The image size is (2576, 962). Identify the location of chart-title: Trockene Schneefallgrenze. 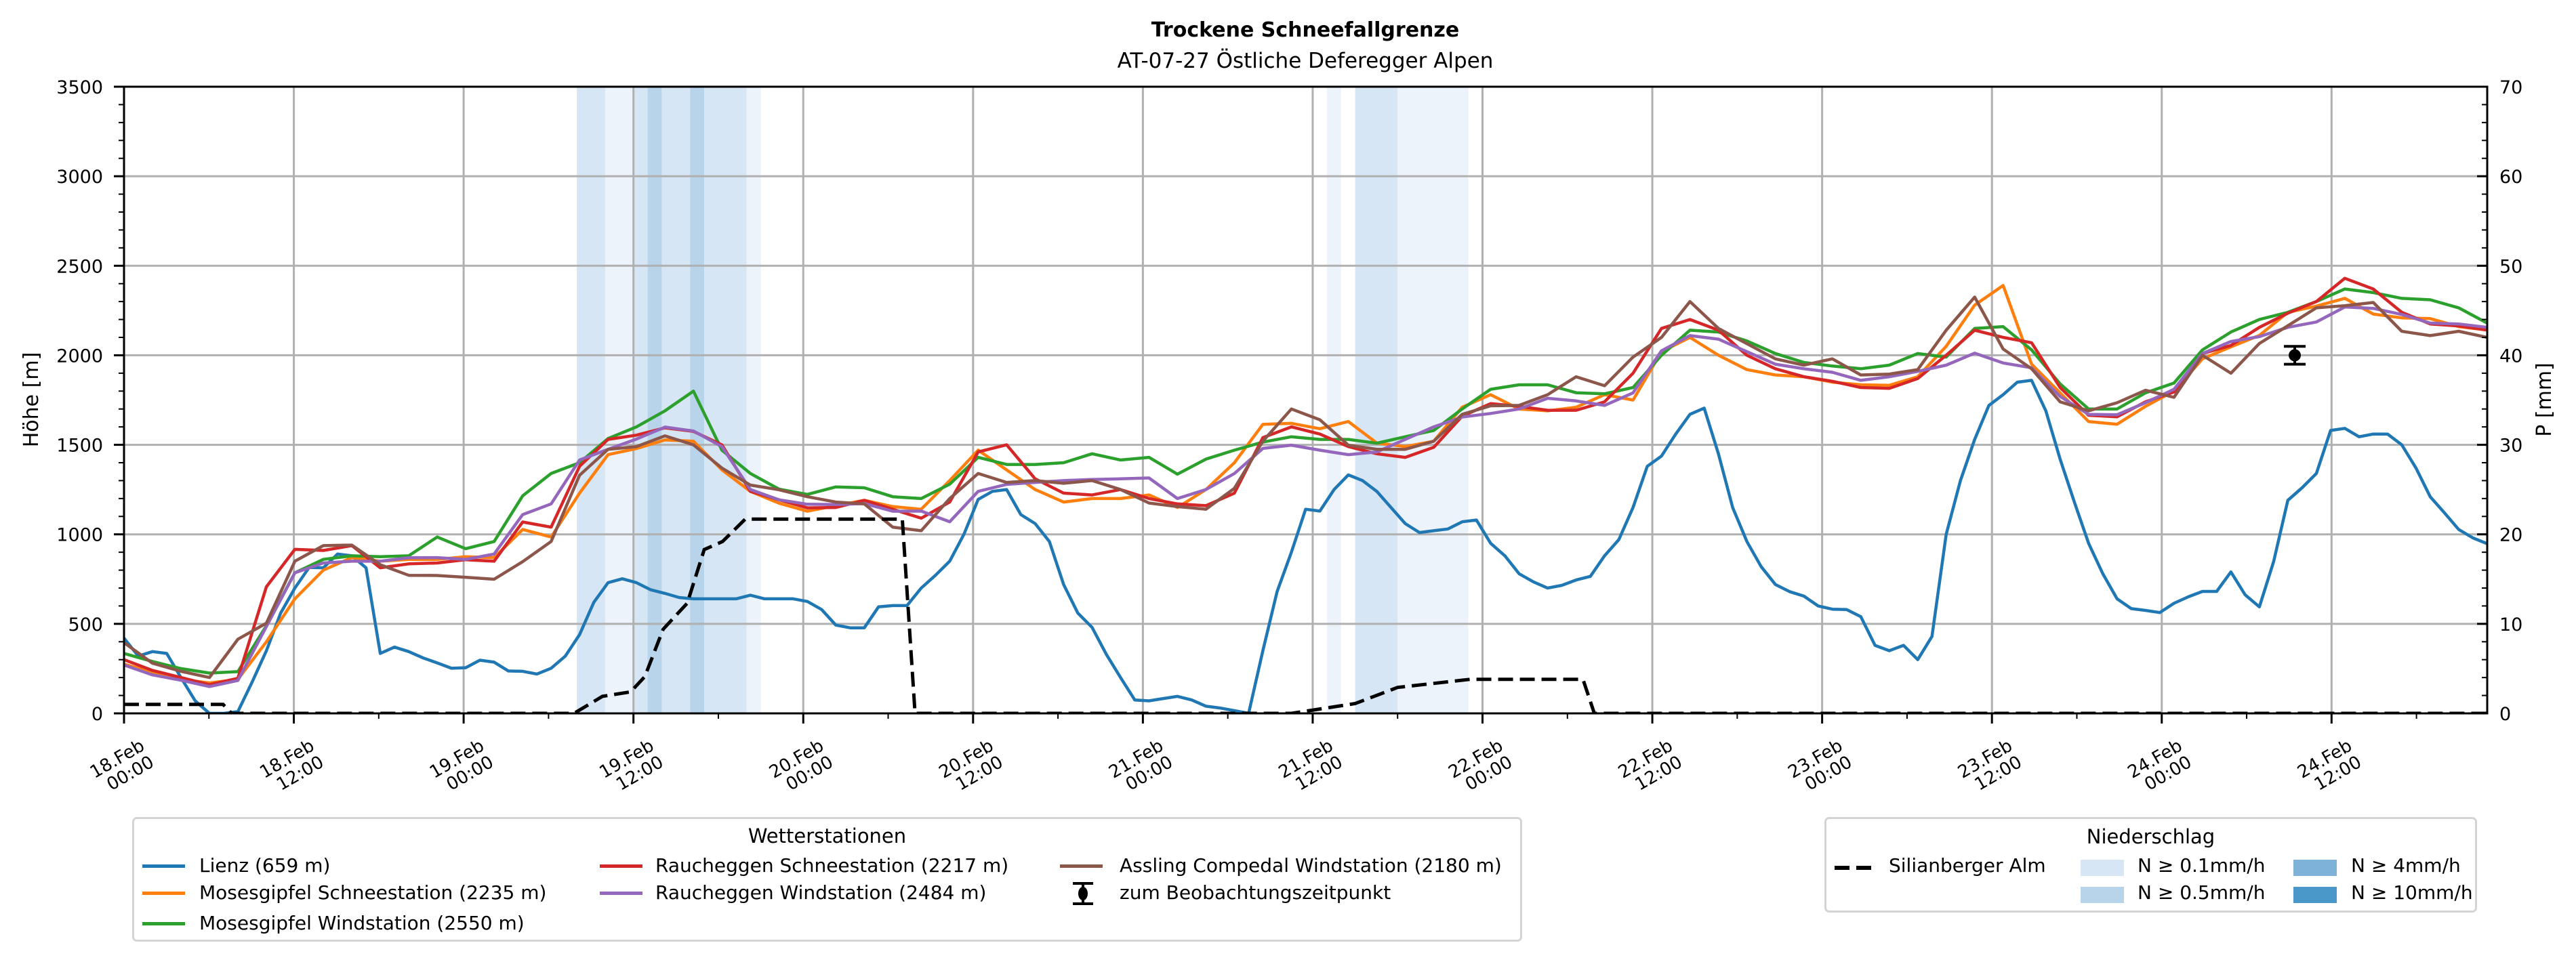
(1305, 30).